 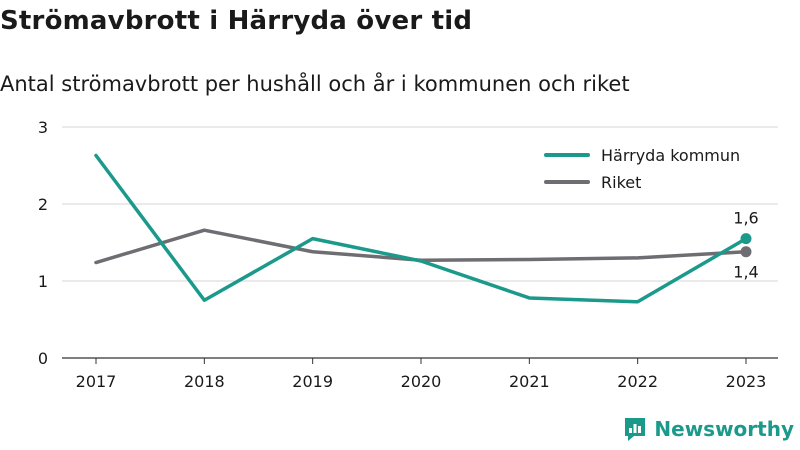 What do you see at coordinates (43, 204) in the screenshot?
I see `y-tick-label: 2` at bounding box center [43, 204].